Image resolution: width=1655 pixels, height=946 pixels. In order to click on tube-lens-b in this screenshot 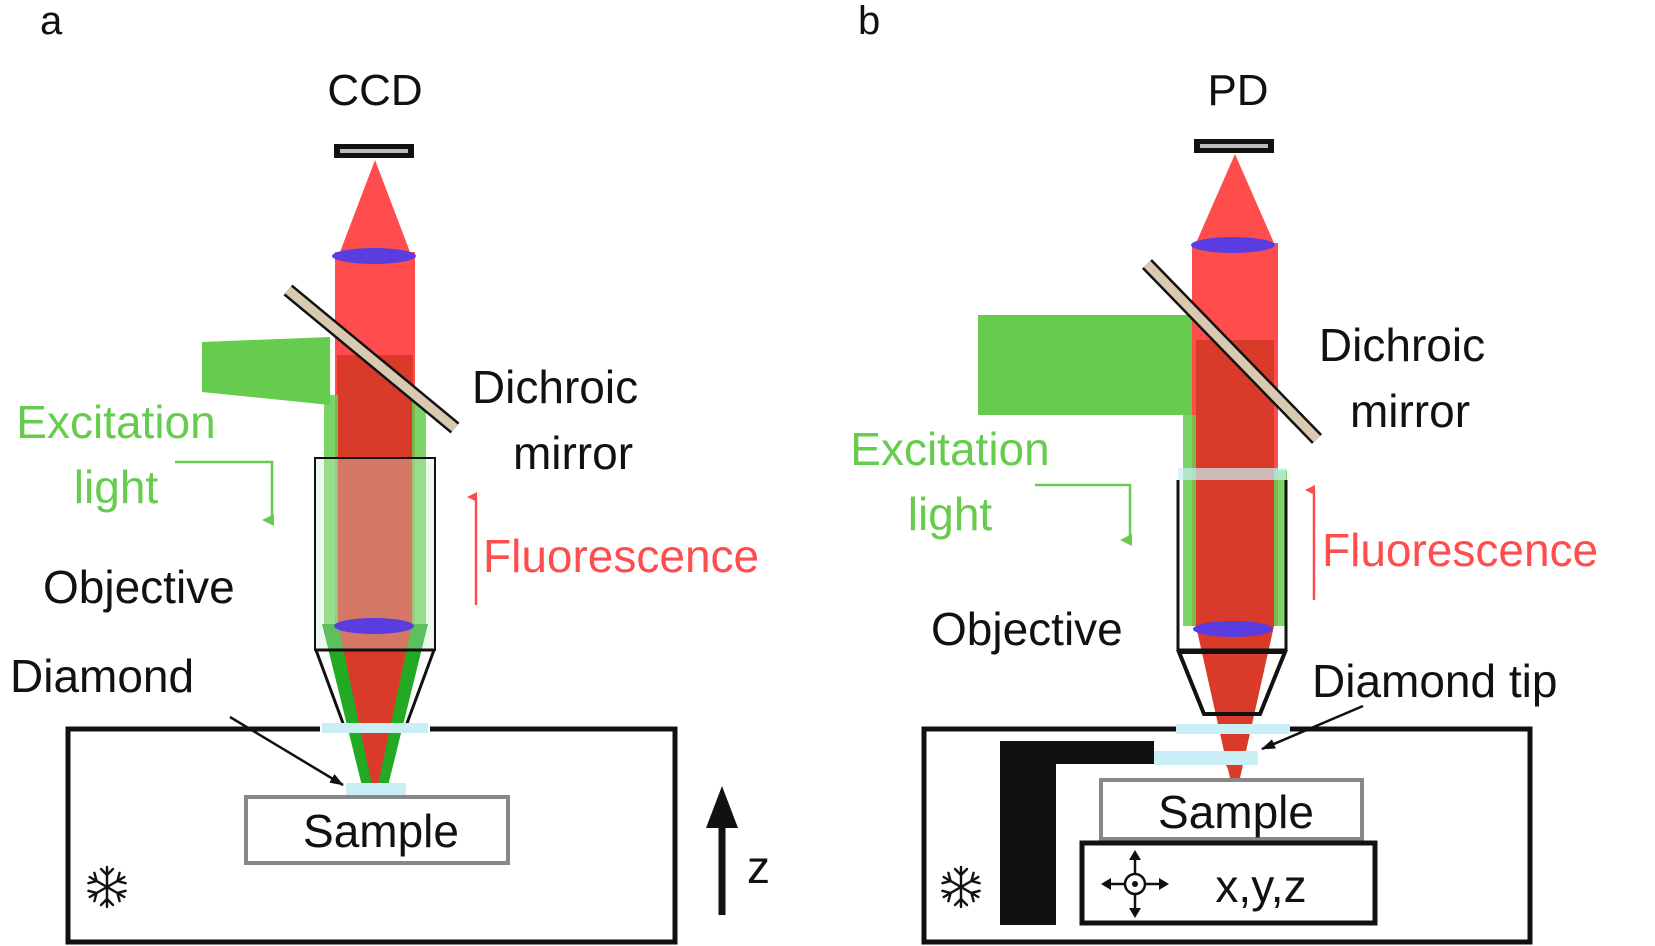, I will do `click(1233, 245)`.